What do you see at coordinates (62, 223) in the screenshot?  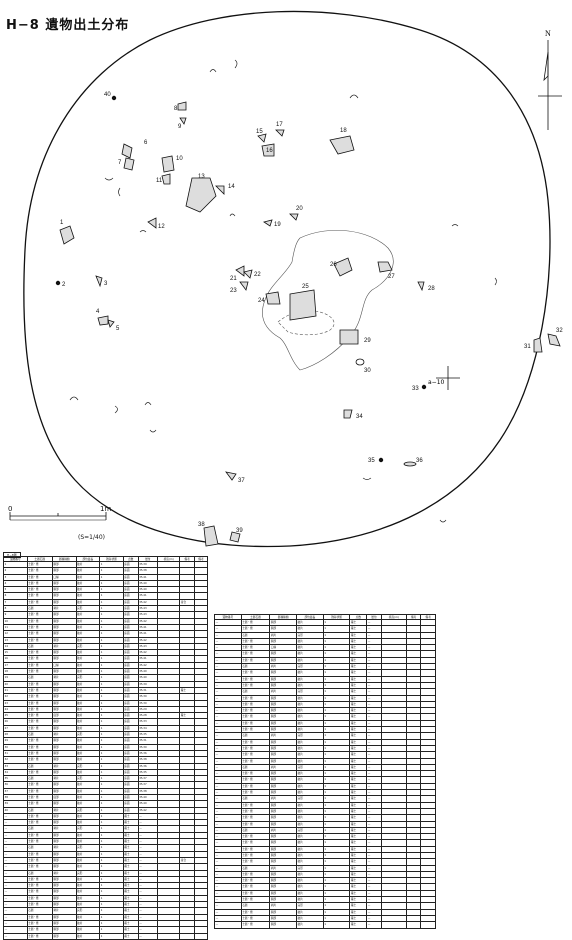 I see `label-1: 1` at bounding box center [62, 223].